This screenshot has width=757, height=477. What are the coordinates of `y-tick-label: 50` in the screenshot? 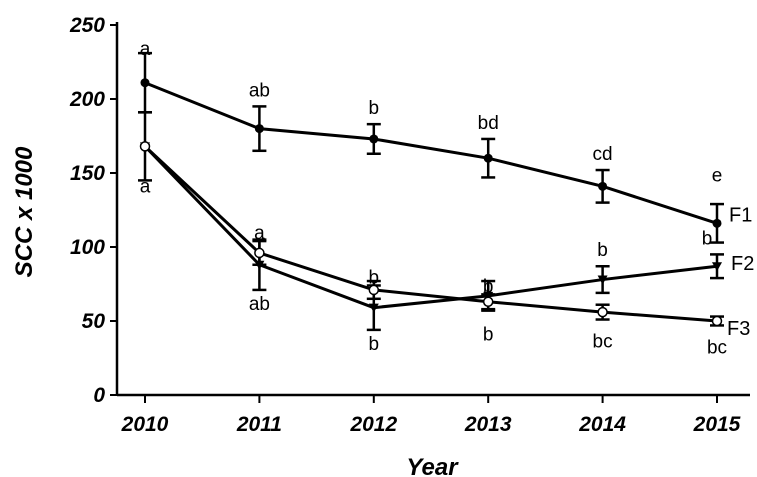 It's located at (94, 321).